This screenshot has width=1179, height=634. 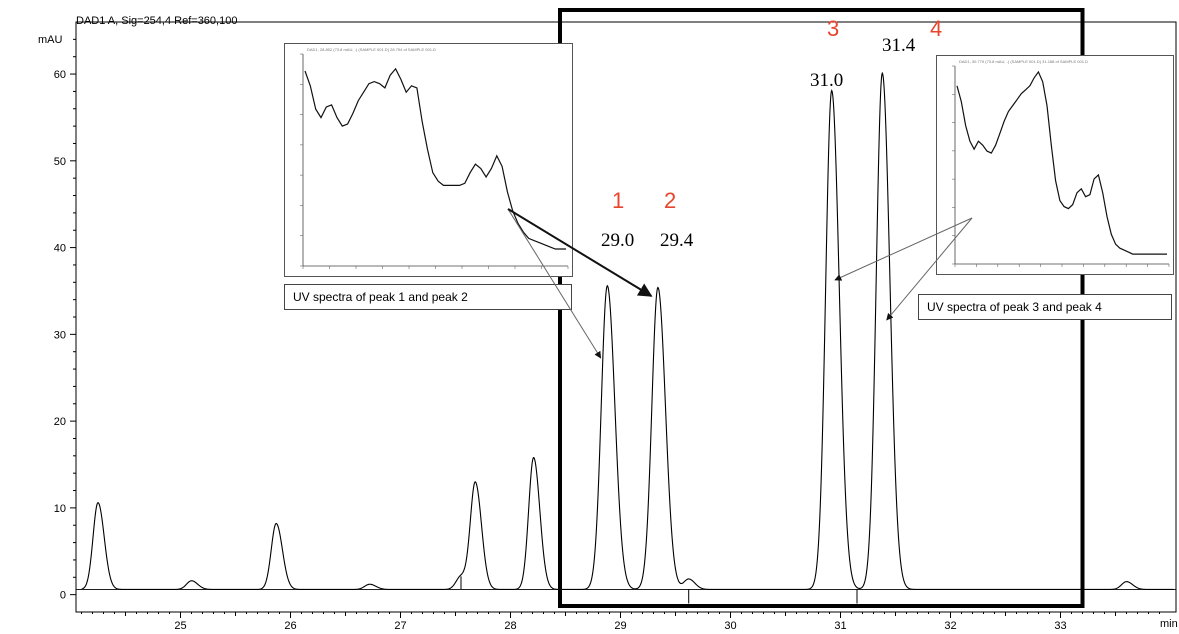 I want to click on x-tick-label-26: 26, so click(x=290, y=626).